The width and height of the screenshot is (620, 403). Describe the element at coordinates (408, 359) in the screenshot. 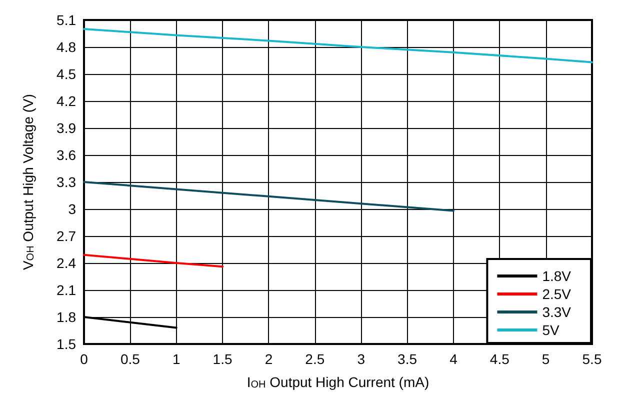

I see `x-tick-label: 3.5` at that location.